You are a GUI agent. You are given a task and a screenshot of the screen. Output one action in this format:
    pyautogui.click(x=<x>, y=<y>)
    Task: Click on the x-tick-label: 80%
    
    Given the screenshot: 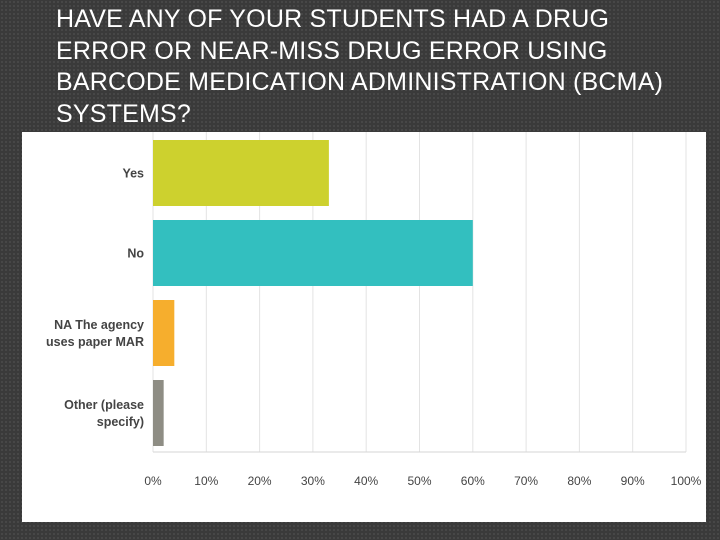 What is the action you would take?
    pyautogui.click(x=579, y=481)
    